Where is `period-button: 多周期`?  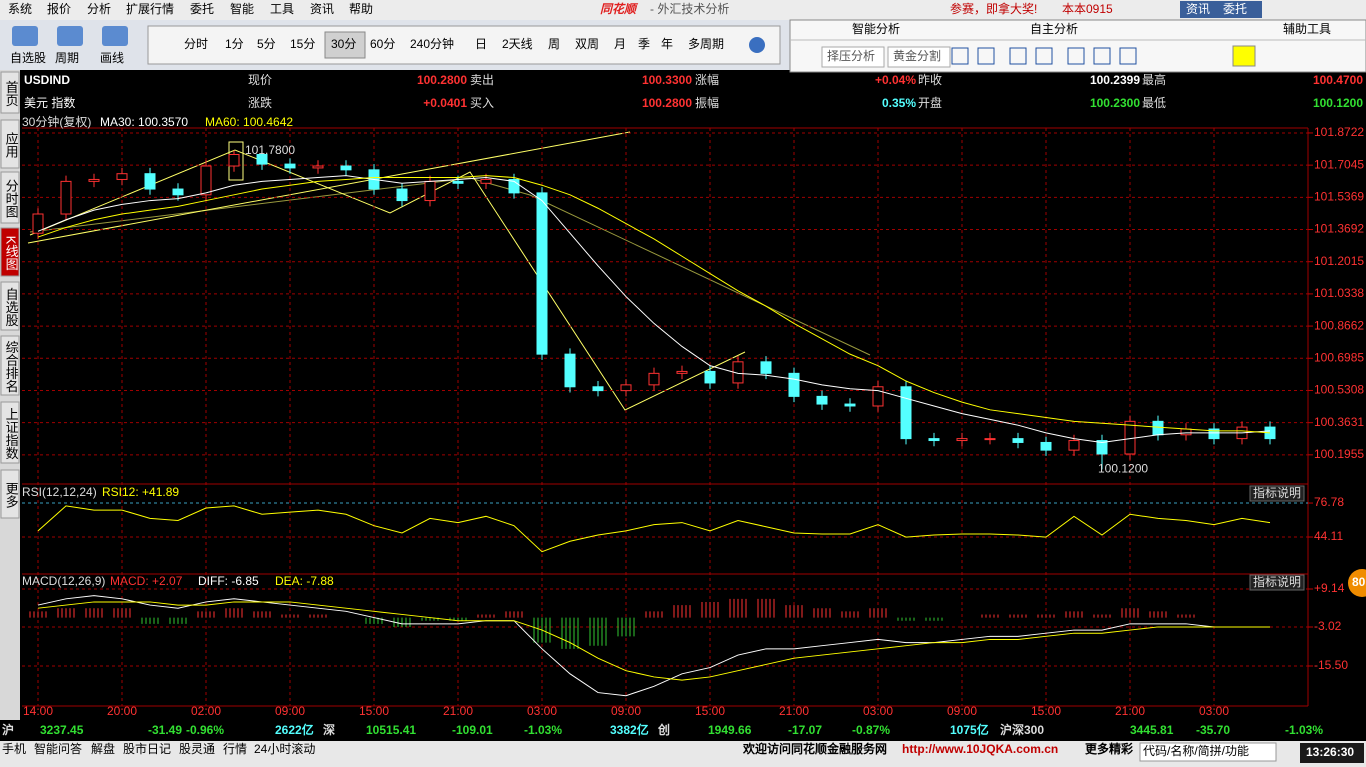
period-button: 多周期 is located at coordinates (706, 44).